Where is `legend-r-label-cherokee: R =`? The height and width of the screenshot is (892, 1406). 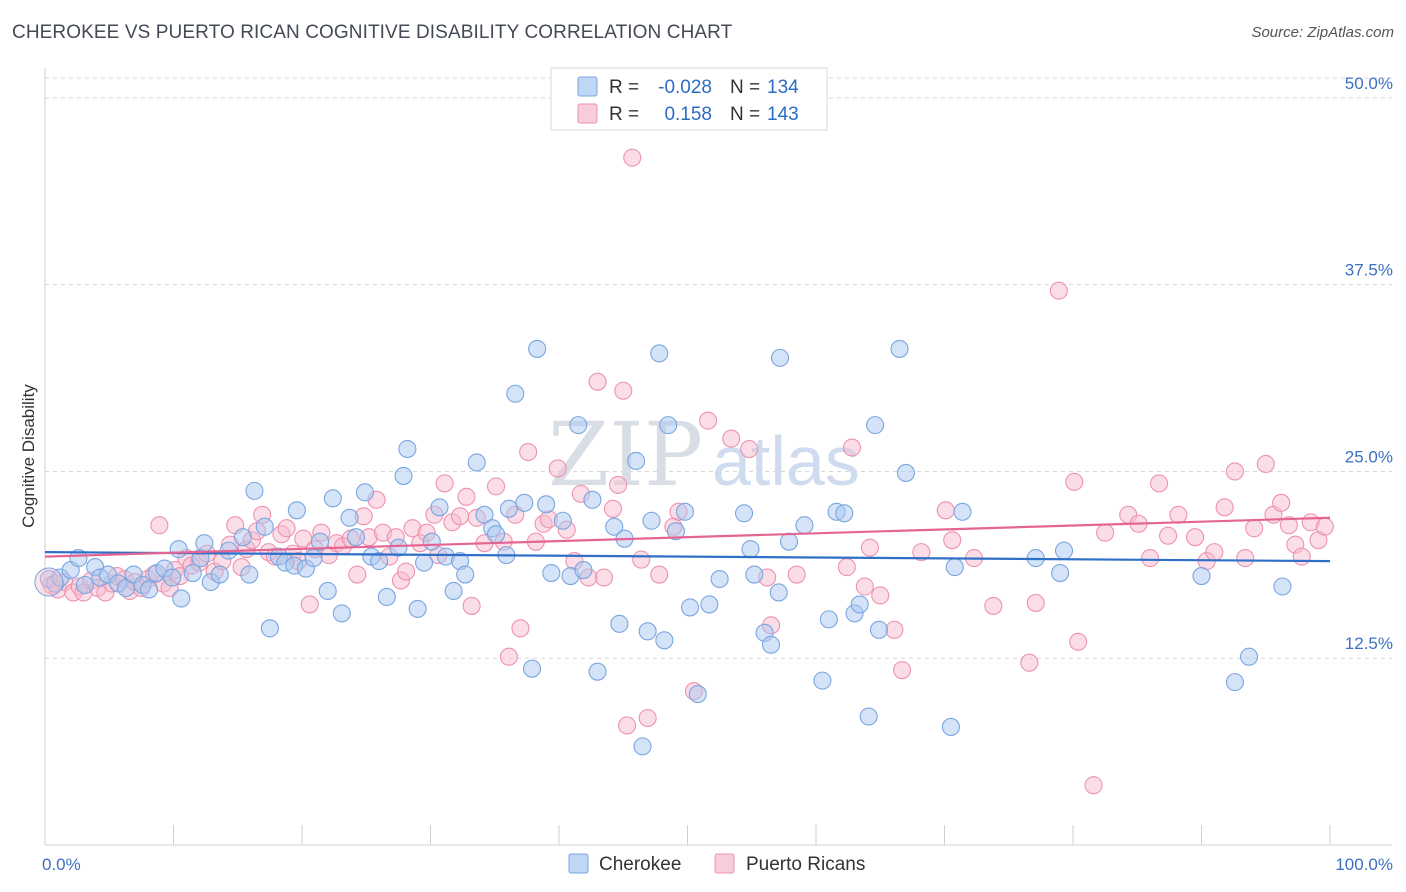 legend-r-label-cherokee: R = is located at coordinates (624, 87).